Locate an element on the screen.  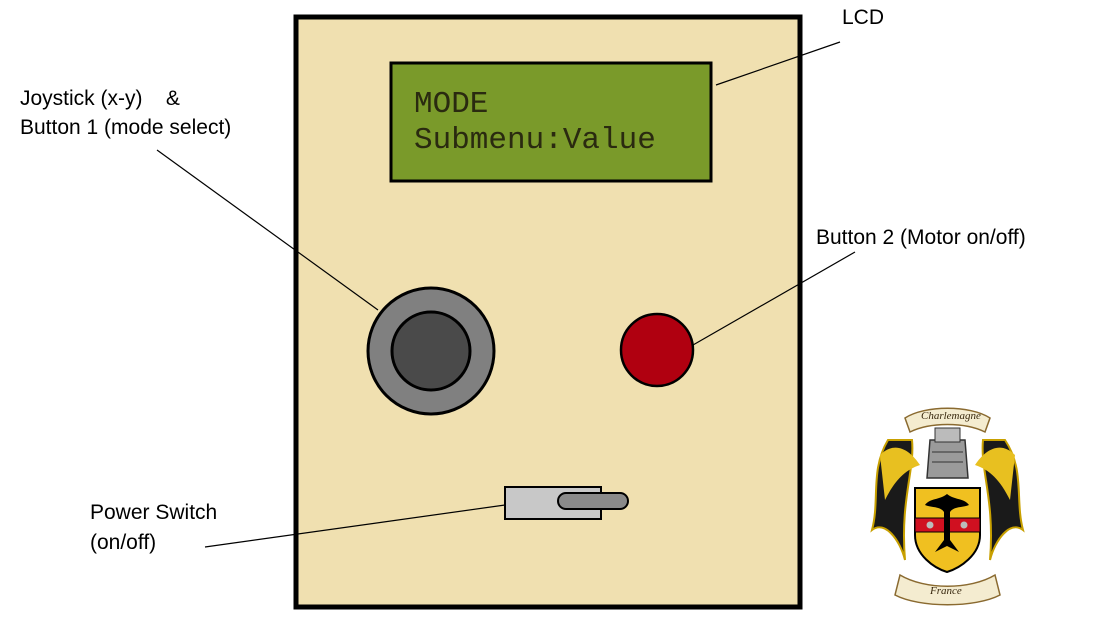
joystick-knob is located at coordinates (431, 351).